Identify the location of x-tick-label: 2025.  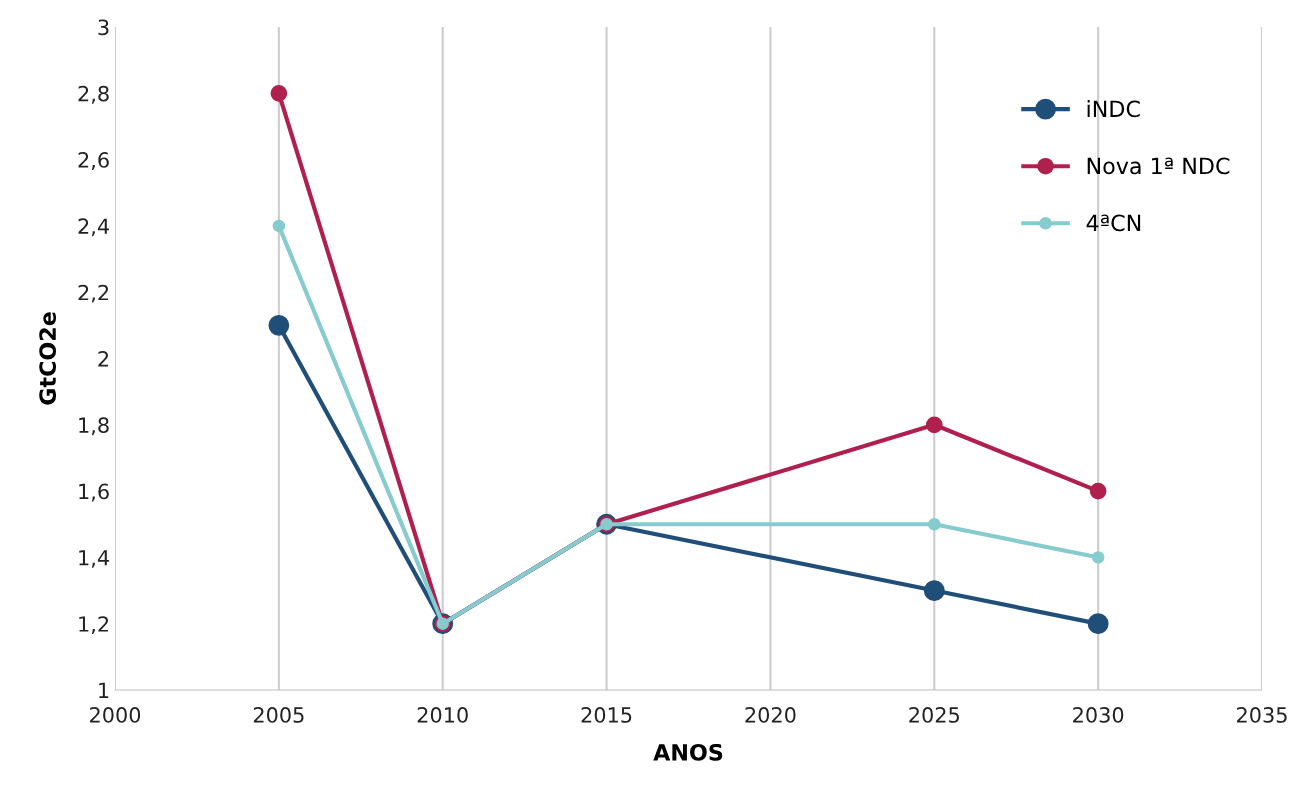
(934, 715).